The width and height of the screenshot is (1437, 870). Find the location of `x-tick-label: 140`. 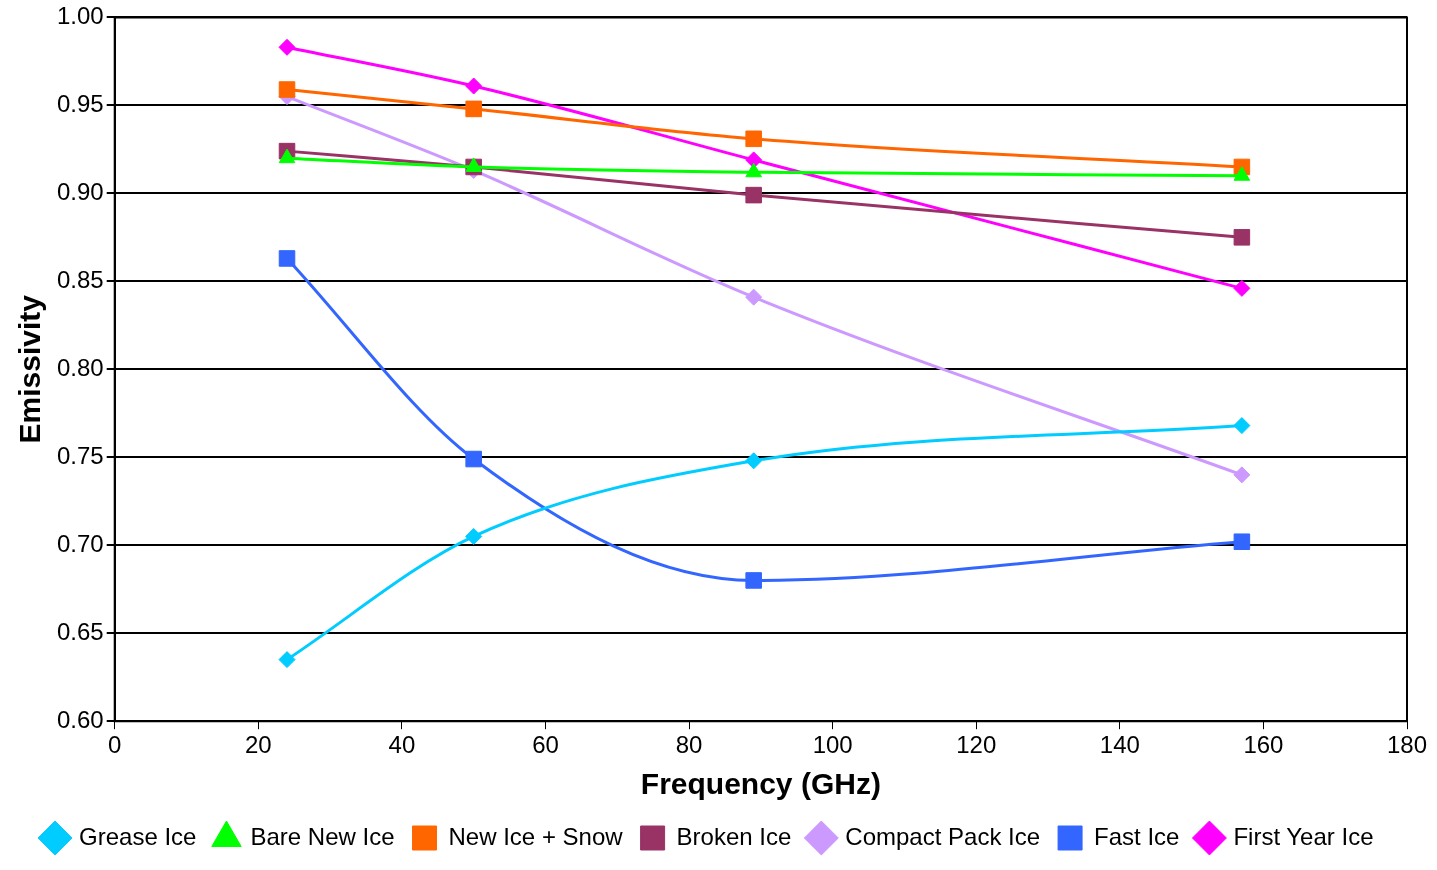

x-tick-label: 140 is located at coordinates (1119, 745).